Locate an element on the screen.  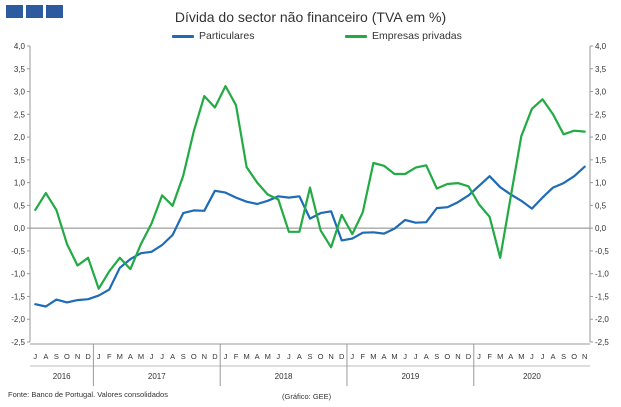
y-tick-label-right: 4,0 is located at coordinates (601, 46).